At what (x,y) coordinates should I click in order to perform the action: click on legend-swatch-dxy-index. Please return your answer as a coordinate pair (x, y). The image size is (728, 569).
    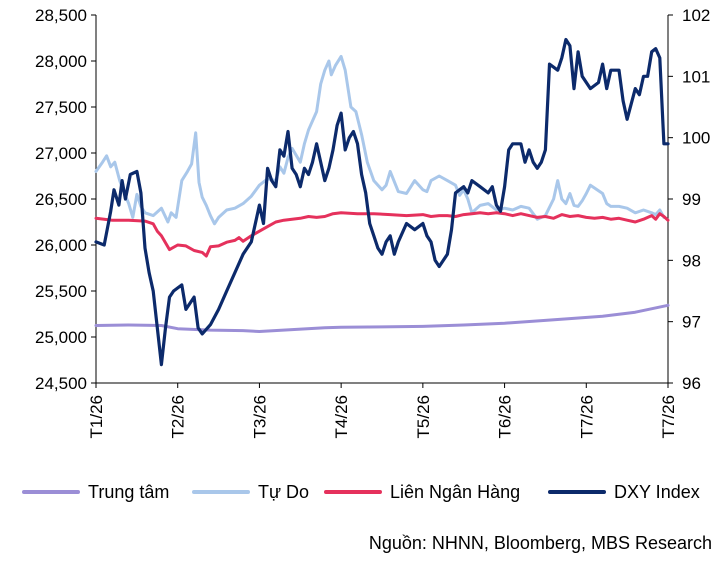
    Looking at the image, I should click on (577, 492).